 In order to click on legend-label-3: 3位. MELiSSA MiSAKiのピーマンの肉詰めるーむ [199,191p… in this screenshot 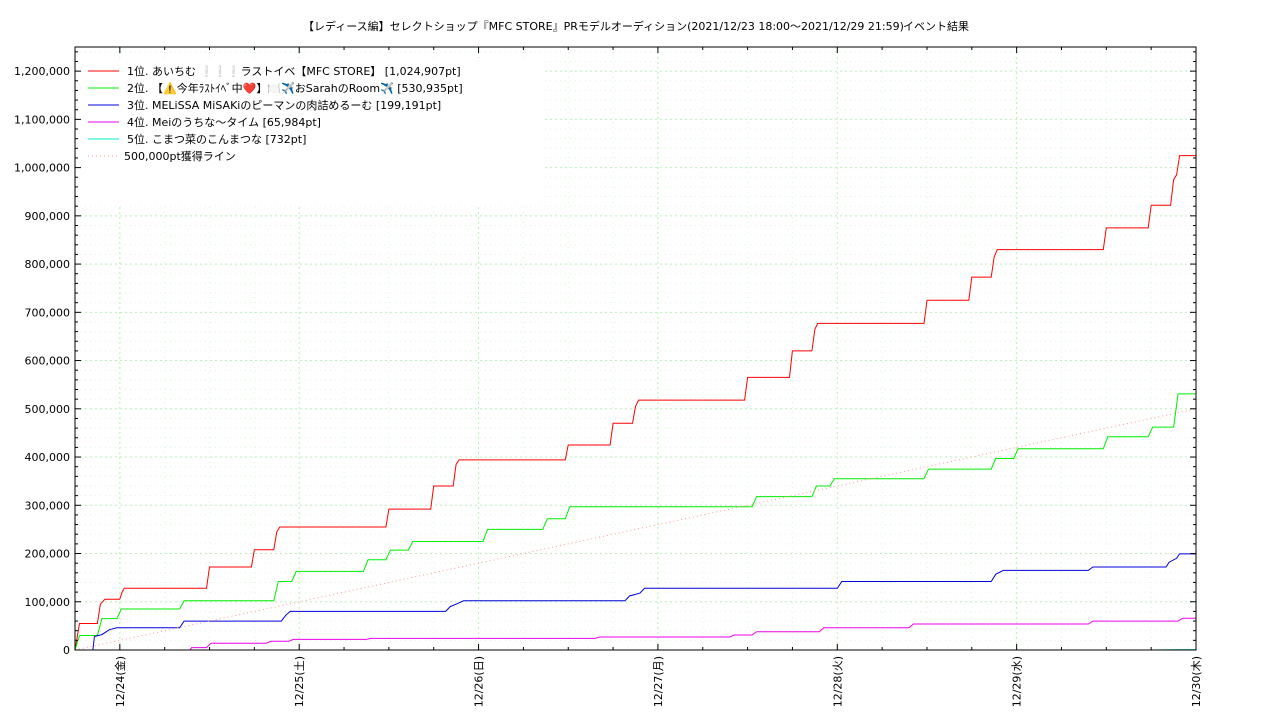, I will do `click(284, 105)`.